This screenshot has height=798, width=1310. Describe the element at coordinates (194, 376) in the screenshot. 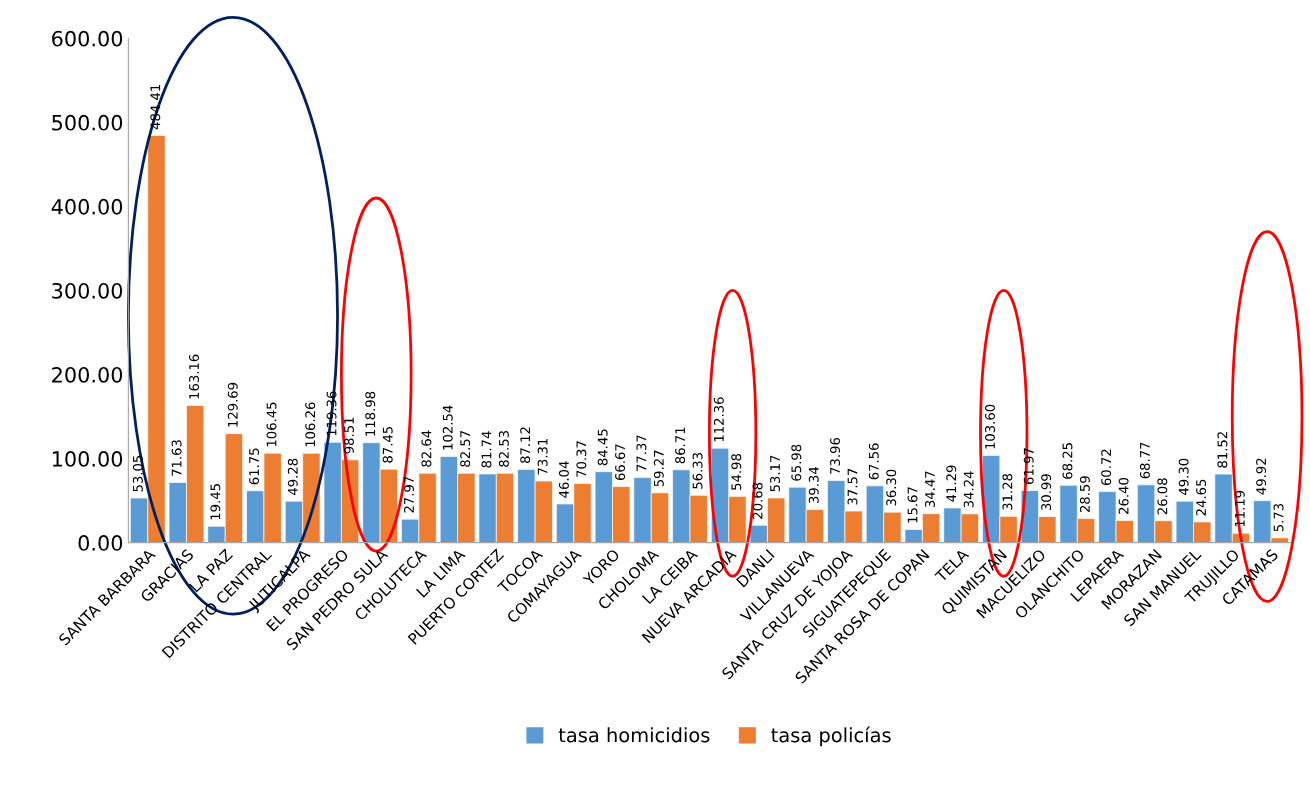

I see `data-label: 163.16` at that location.